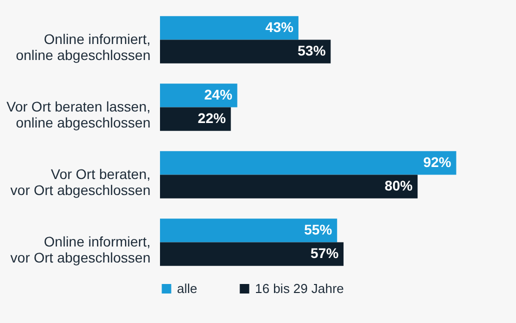  Describe the element at coordinates (325, 253) in the screenshot. I see `data-label: 57%` at that location.